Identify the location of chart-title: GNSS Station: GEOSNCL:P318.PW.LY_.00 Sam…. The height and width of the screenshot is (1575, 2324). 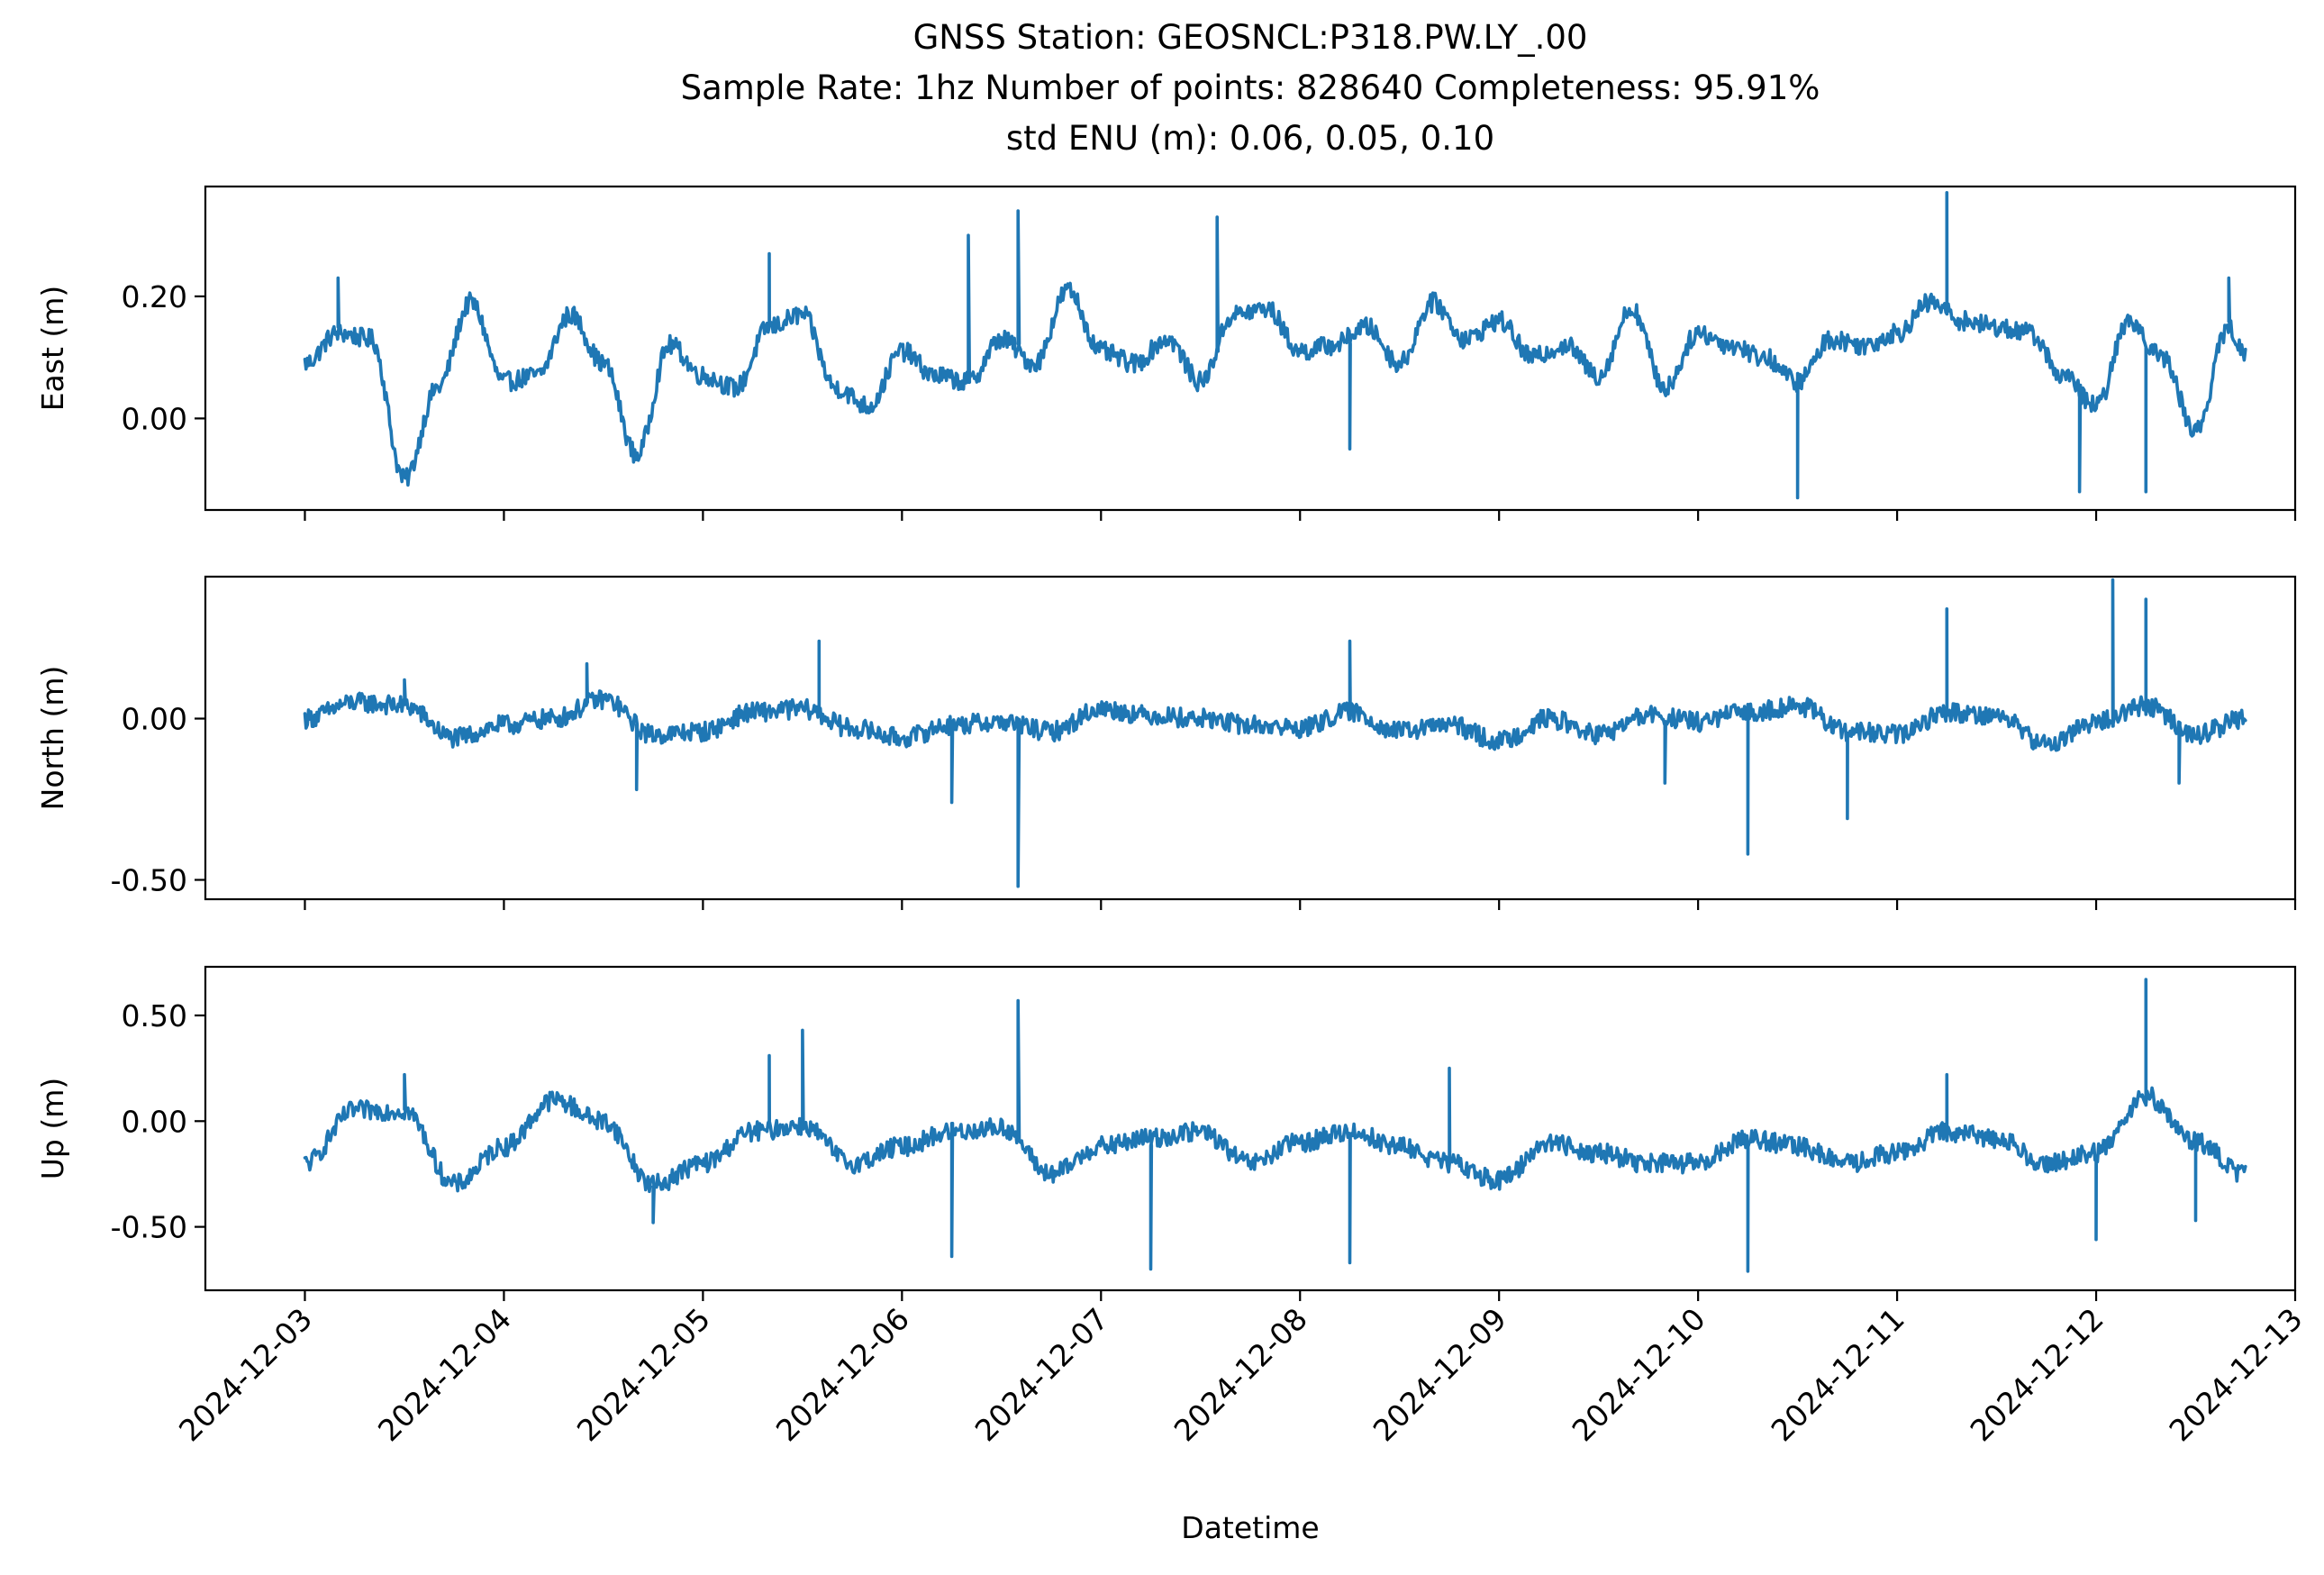
(1251, 88).